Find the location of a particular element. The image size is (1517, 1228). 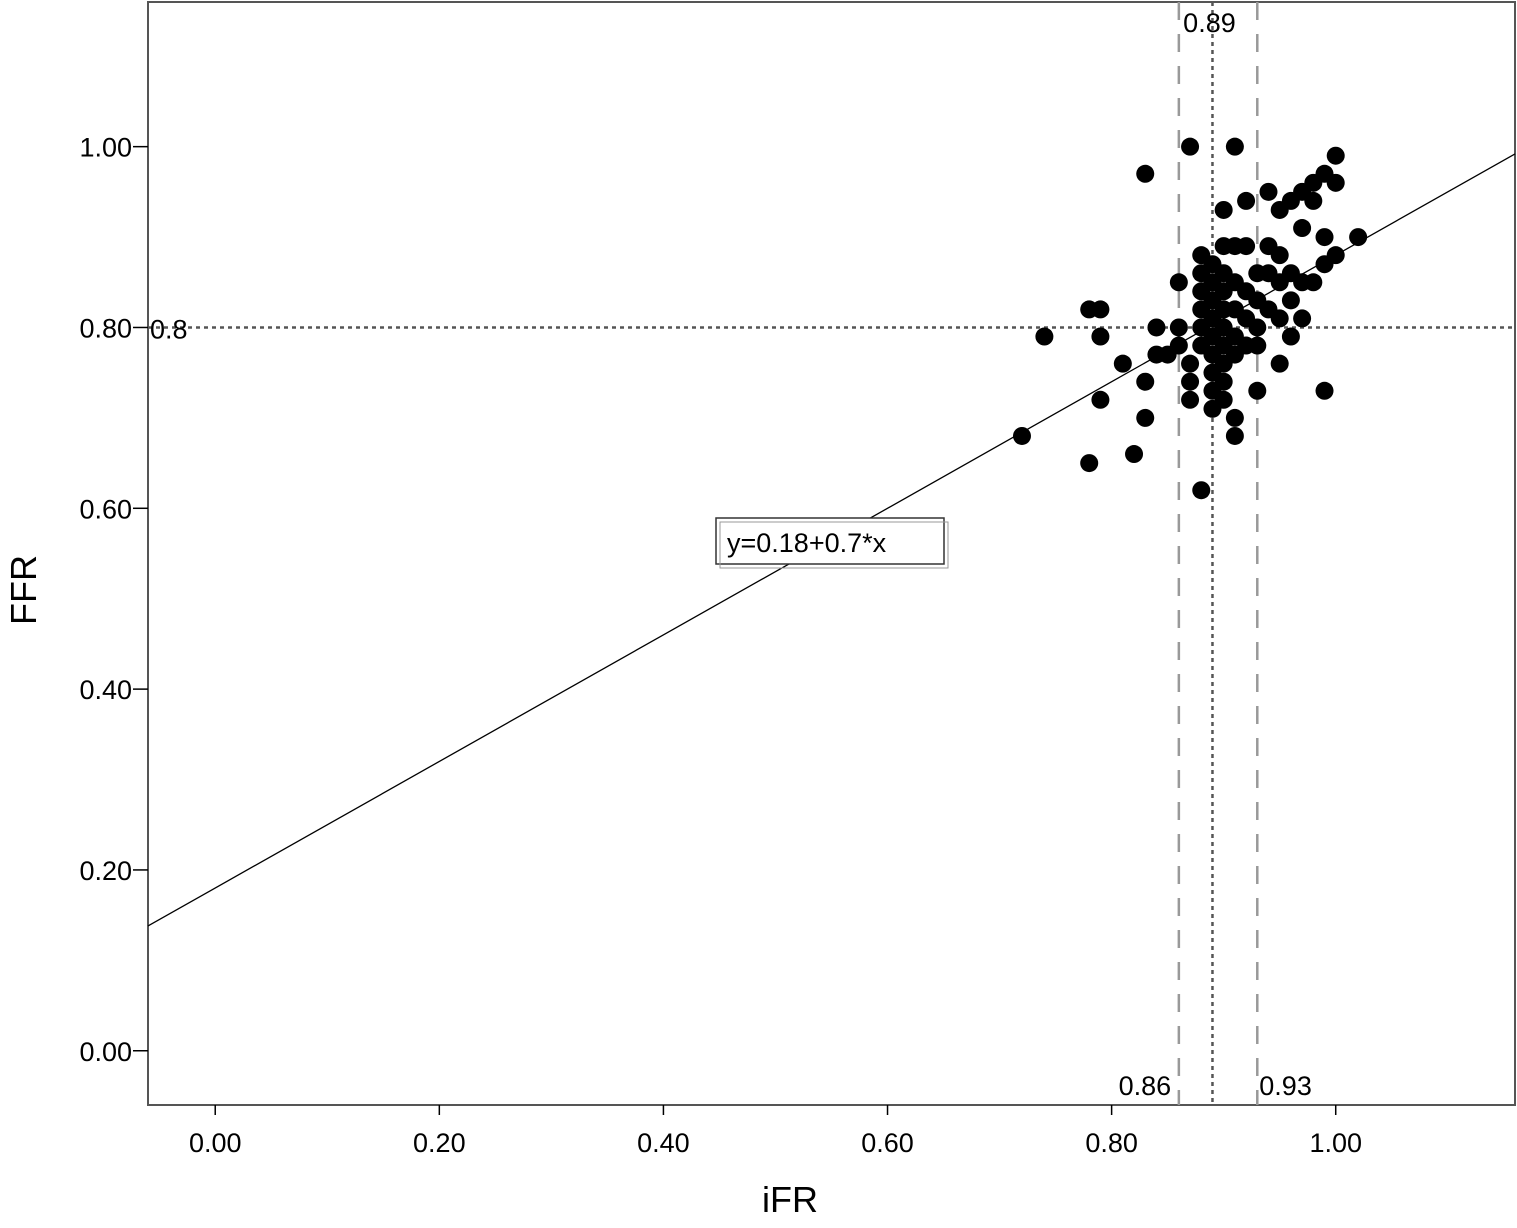

x-tick-label: 0.80 is located at coordinates (1111, 1143).